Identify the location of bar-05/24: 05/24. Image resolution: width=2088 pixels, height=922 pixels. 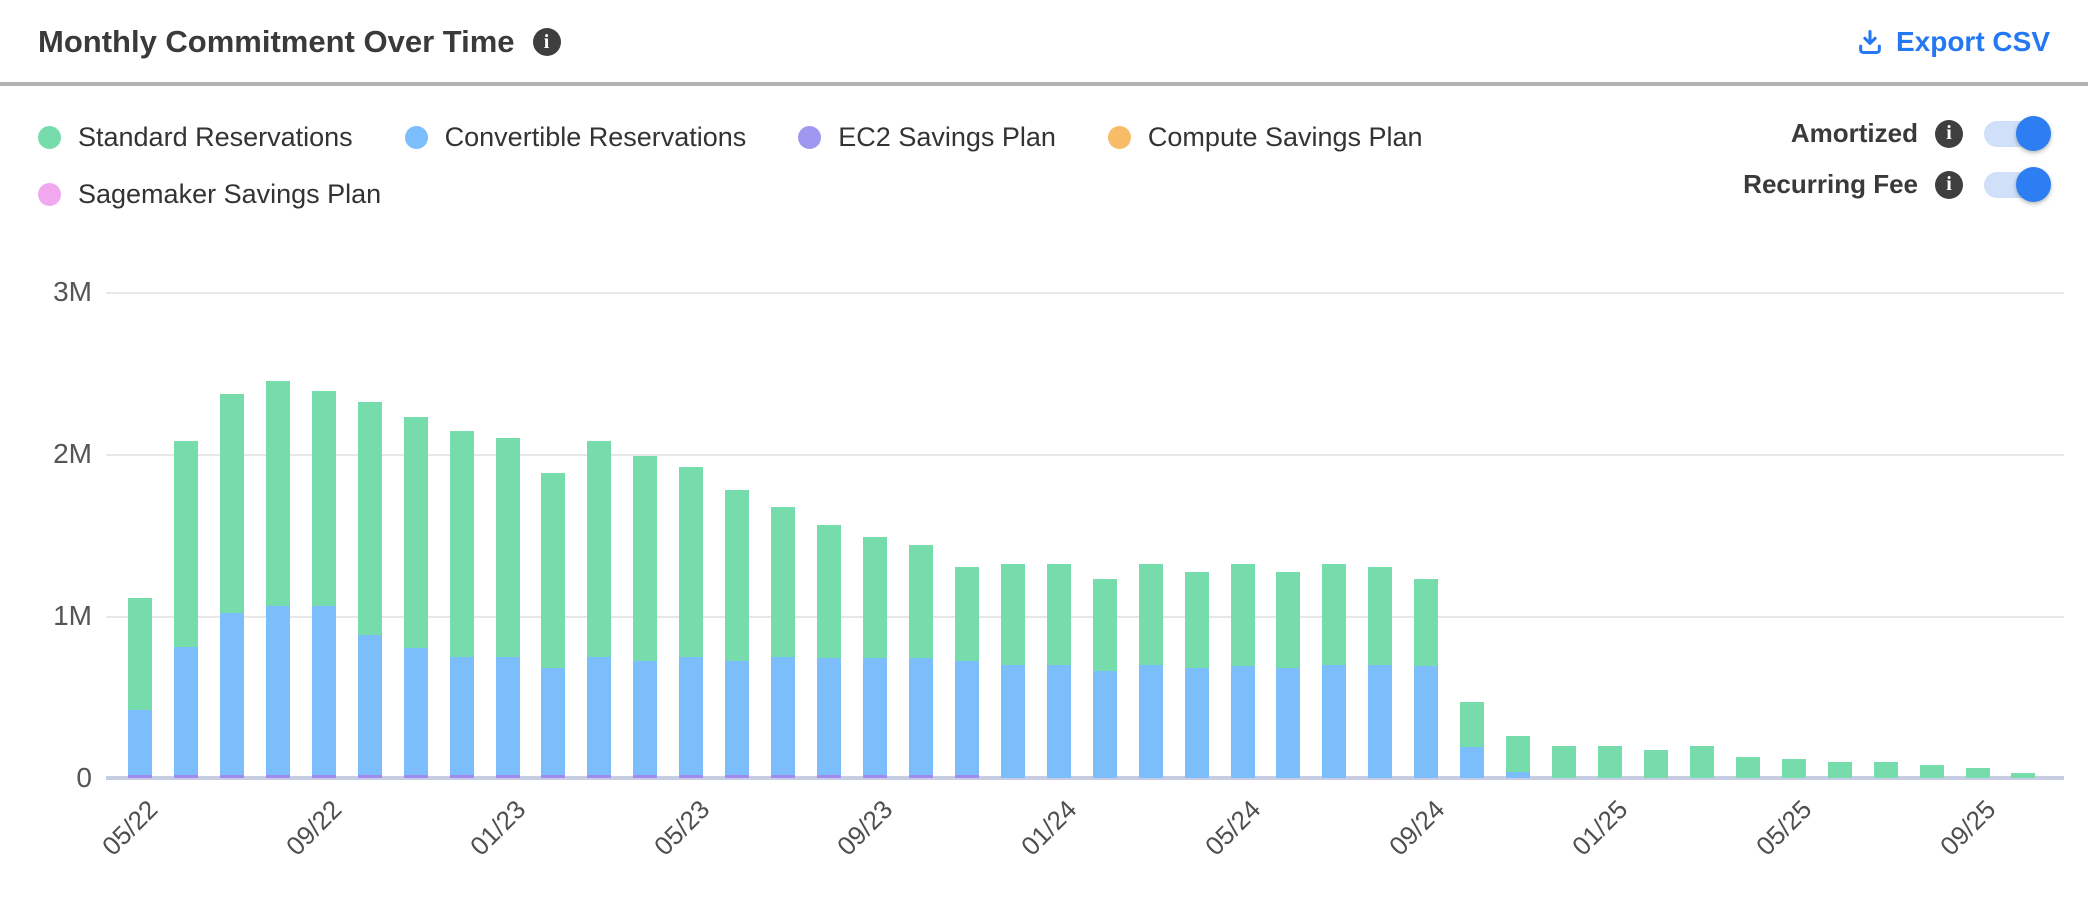
(1232, 576).